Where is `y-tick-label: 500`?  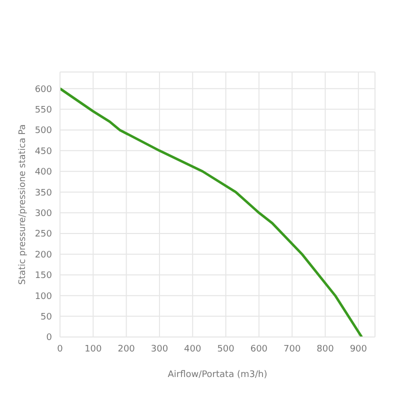
y-tick-label: 500 is located at coordinates (43, 131).